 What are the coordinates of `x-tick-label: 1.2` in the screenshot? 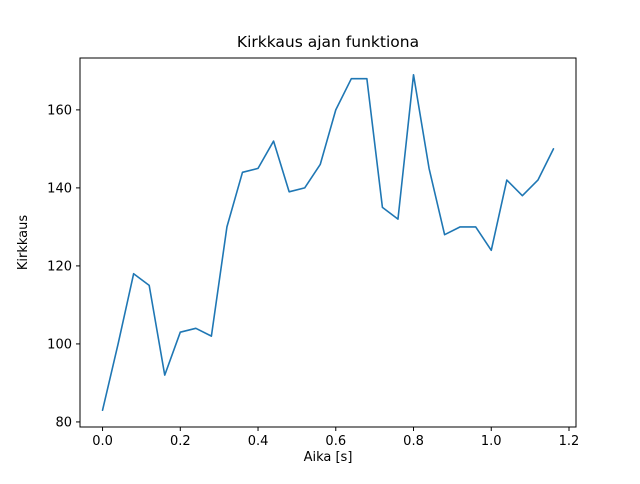 It's located at (569, 441).